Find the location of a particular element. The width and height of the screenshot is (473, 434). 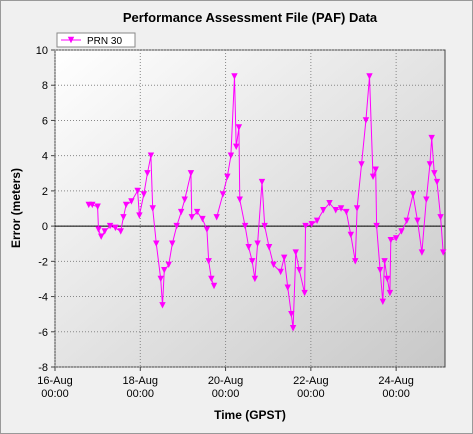

y-tick-label: 0 is located at coordinates (45, 227).